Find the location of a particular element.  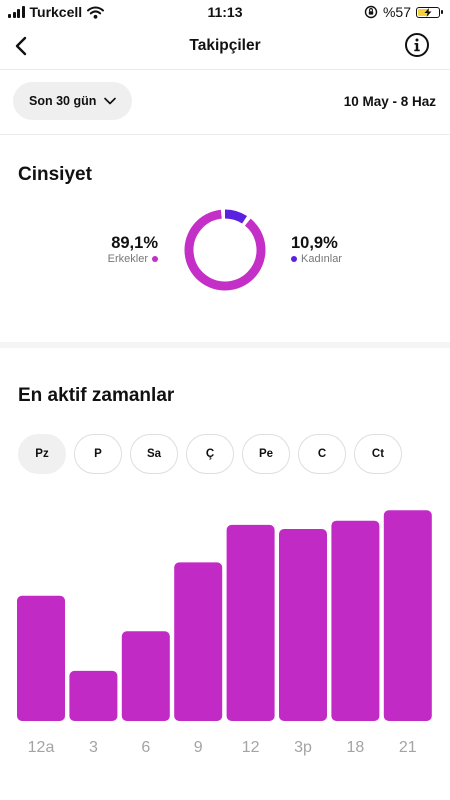

donut-female-segment is located at coordinates (225, 250).